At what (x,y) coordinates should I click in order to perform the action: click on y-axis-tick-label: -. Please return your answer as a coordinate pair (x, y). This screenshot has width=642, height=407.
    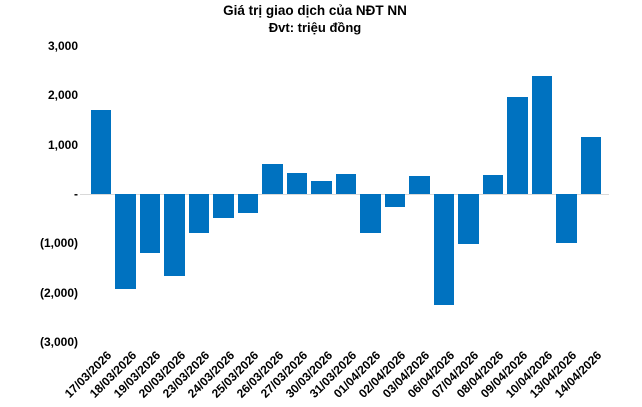
    Looking at the image, I should click on (76, 194).